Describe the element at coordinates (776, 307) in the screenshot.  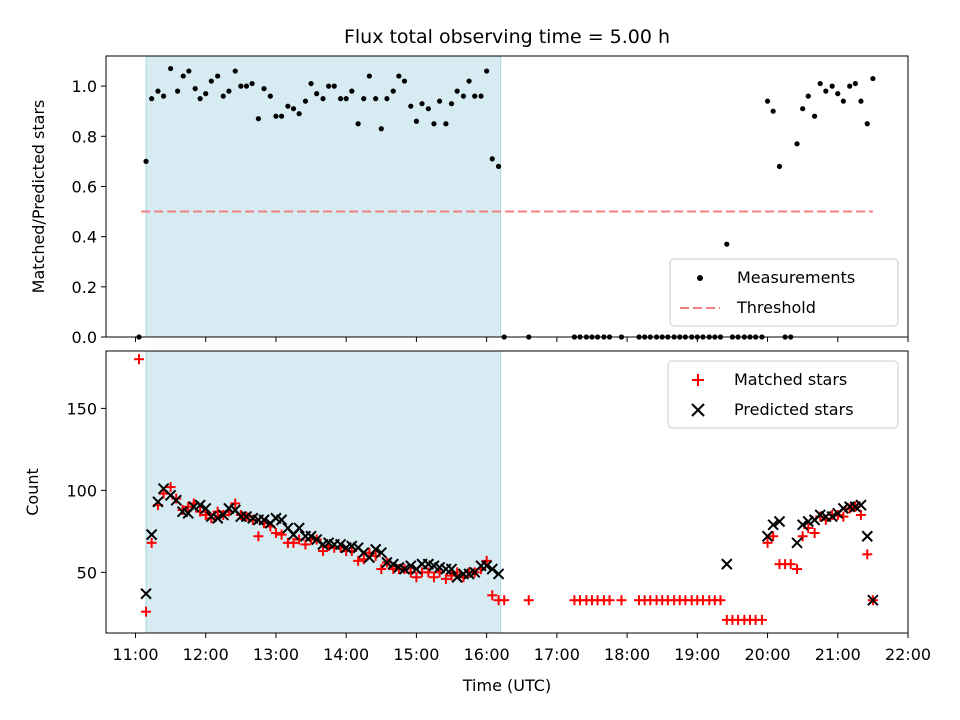
I see `threshold-legend-label: Threshold` at that location.